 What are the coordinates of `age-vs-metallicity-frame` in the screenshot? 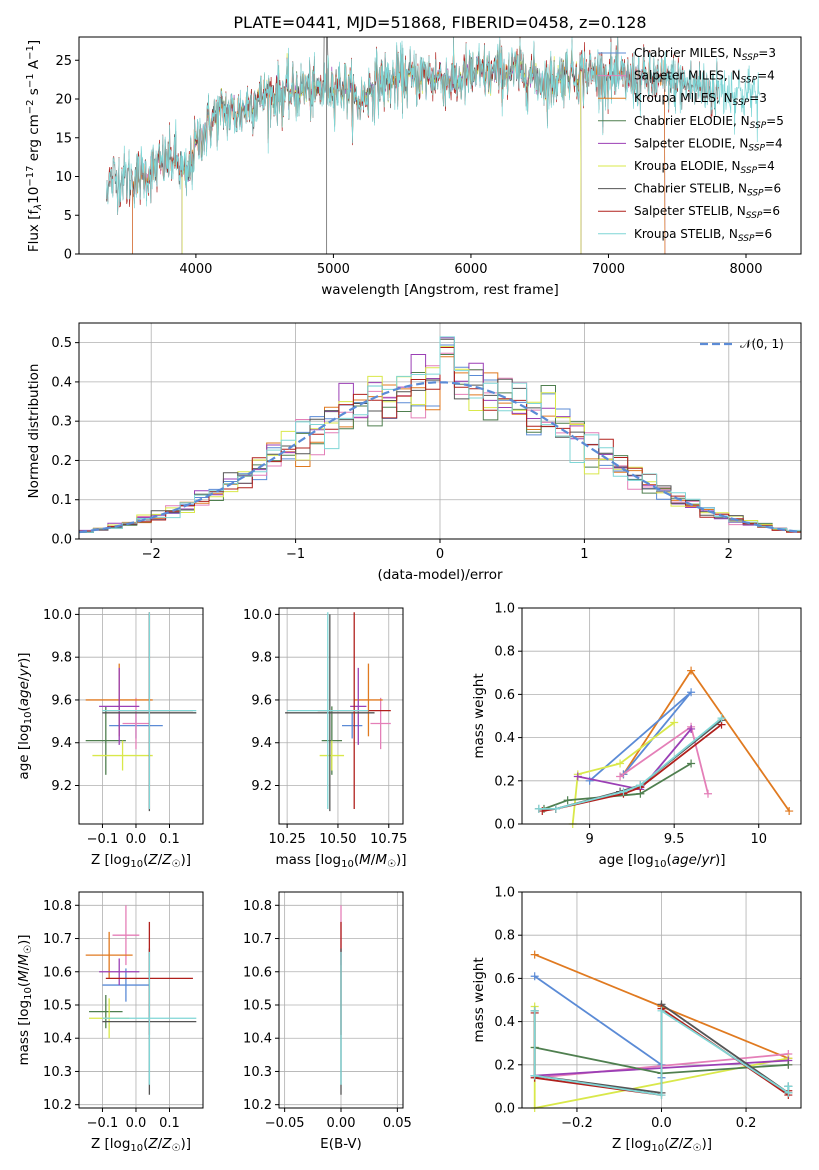 It's located at (141, 716).